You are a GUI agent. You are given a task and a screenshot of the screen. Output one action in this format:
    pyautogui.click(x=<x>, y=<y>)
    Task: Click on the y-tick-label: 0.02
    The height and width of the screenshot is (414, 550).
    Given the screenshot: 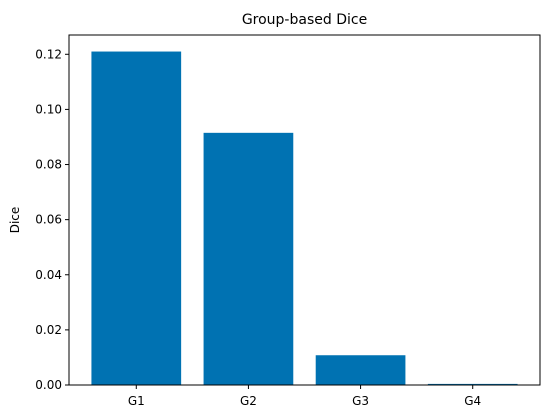 What is the action you would take?
    pyautogui.click(x=48, y=330)
    